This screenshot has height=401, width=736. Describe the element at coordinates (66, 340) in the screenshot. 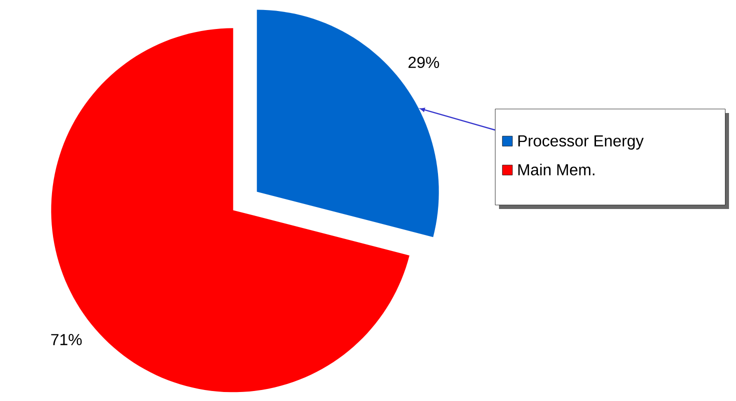

I see `data-label: 71%` at that location.